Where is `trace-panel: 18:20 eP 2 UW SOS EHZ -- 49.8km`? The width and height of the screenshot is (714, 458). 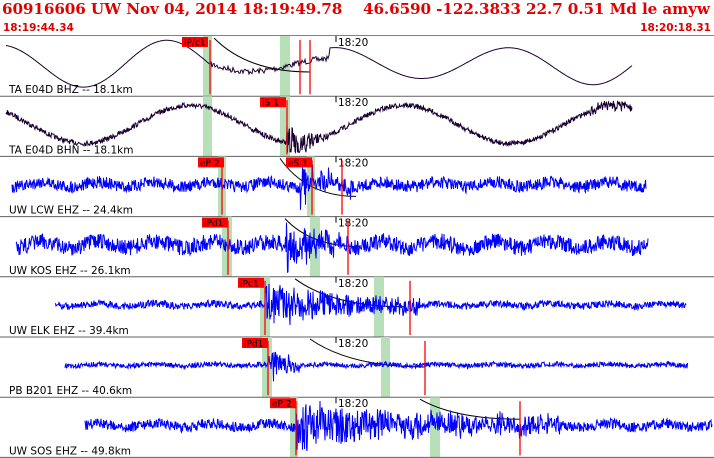
trace-panel: 18:20 eP 2 UW SOS EHZ -- 49.8km is located at coordinates (357, 427).